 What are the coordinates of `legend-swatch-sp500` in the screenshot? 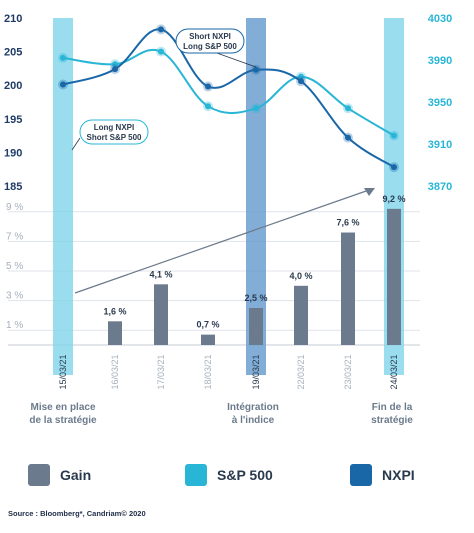 It's located at (196, 475).